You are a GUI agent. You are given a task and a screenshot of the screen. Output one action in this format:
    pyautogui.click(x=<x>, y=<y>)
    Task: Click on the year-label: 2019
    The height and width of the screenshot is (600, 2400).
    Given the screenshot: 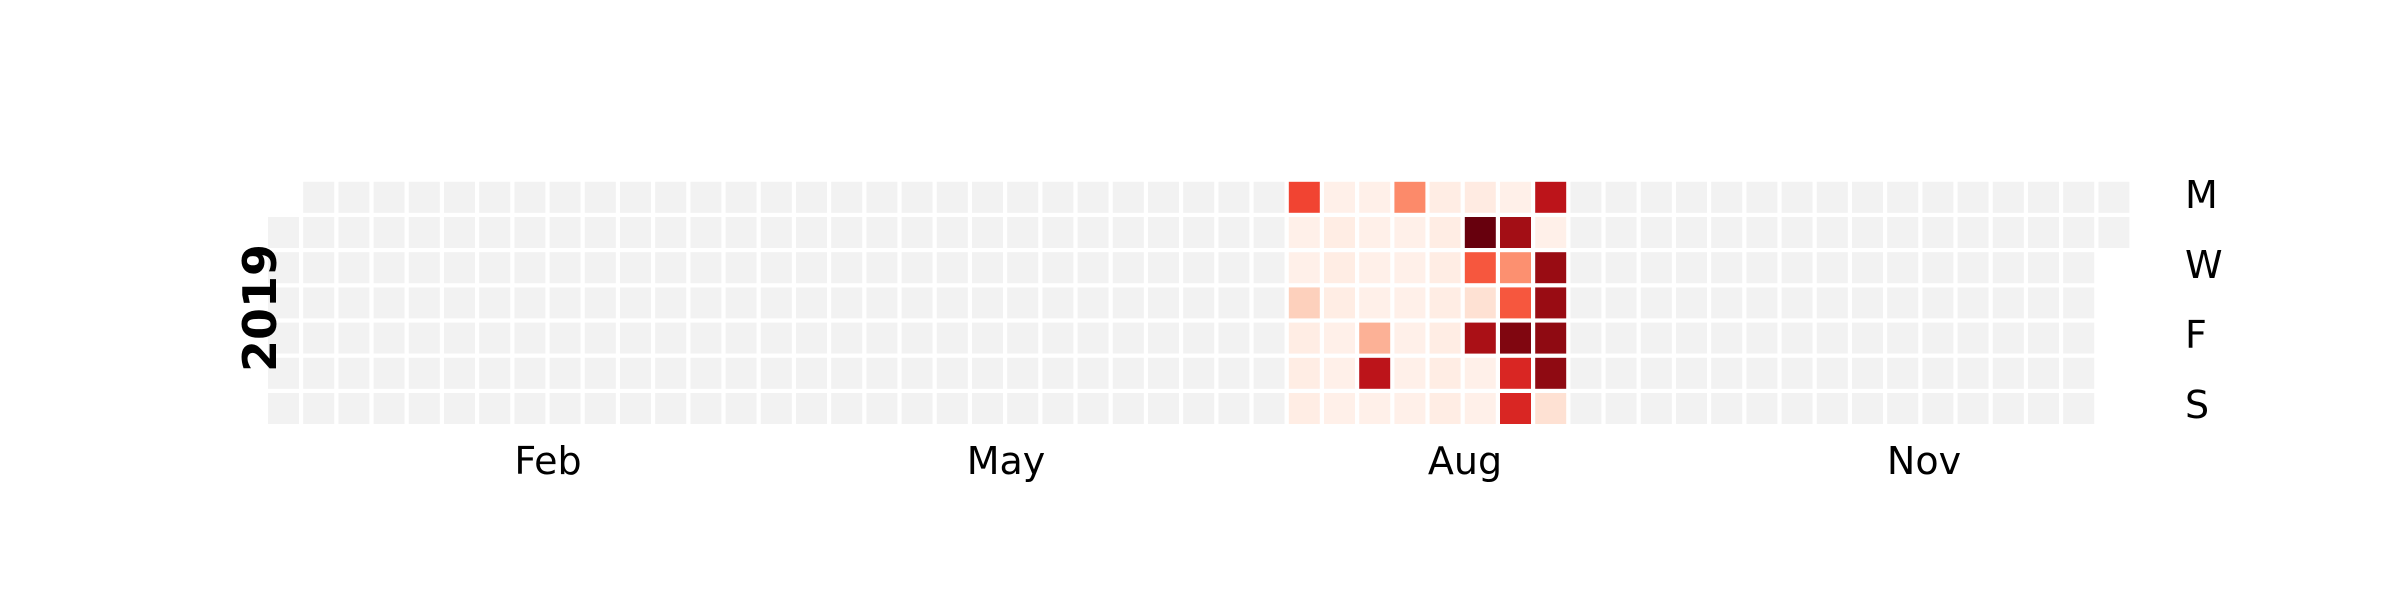 What is the action you would take?
    pyautogui.click(x=260, y=308)
    